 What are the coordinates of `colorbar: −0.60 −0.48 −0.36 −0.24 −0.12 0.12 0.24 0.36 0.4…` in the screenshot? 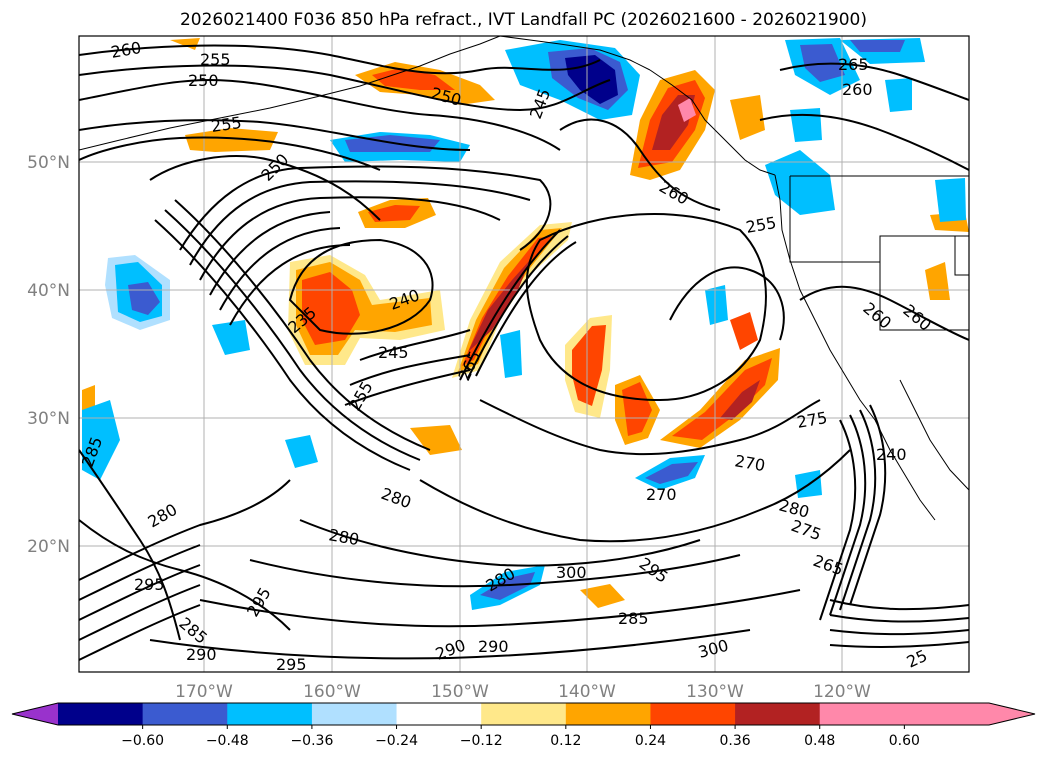 It's located at (523, 725).